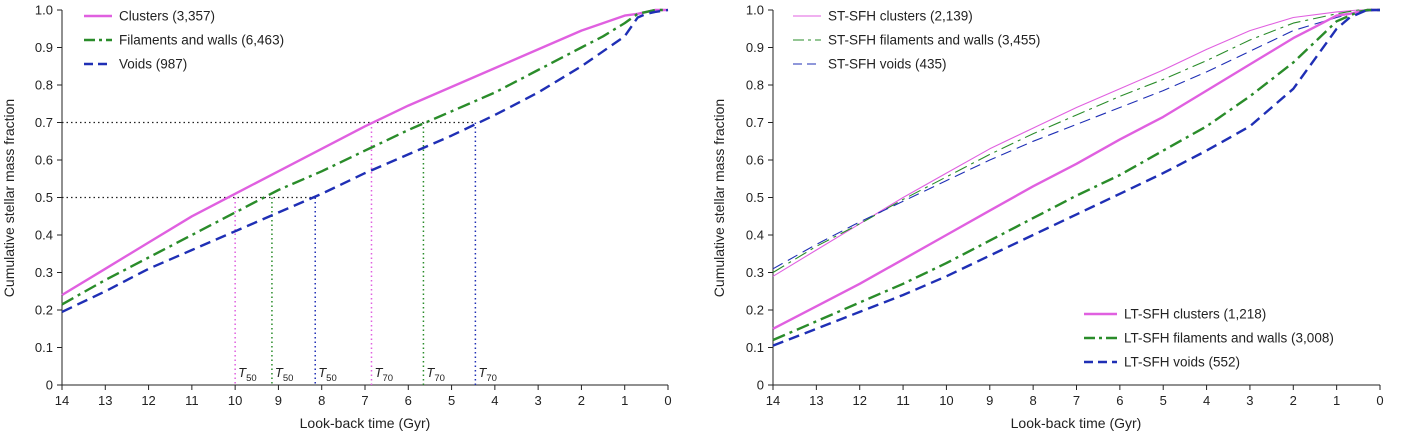 The width and height of the screenshot is (1403, 442). I want to click on legend-entry: Clusters (3,357), so click(167, 16).